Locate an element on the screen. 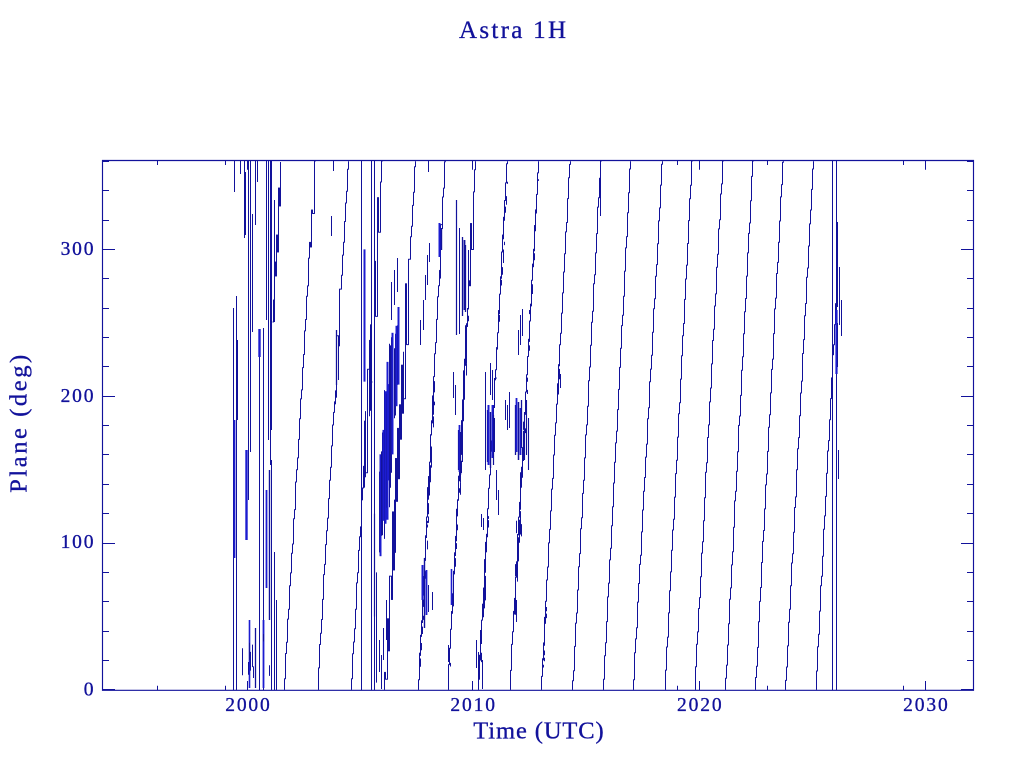  svg-text: 0 is located at coordinates (89, 689).